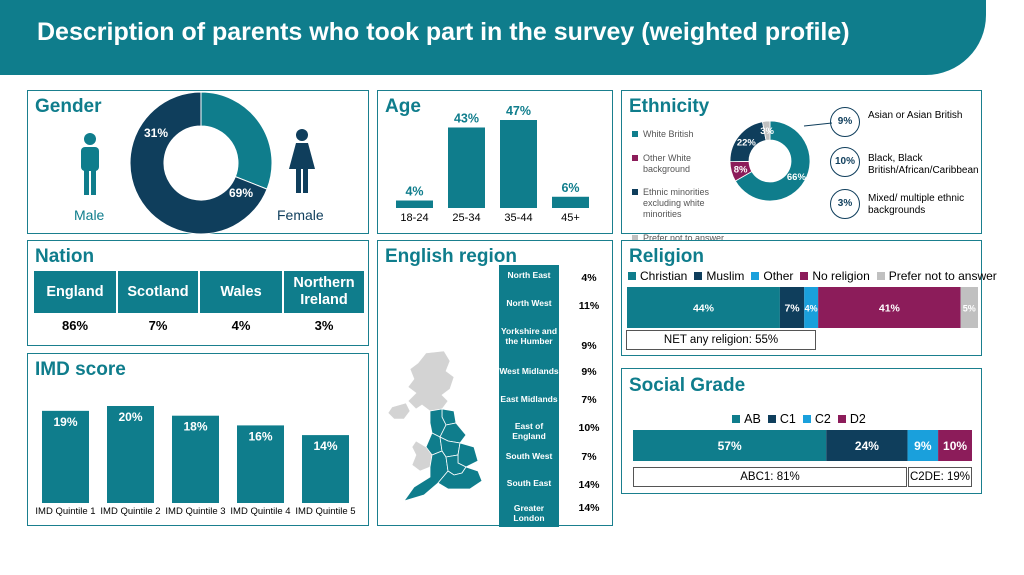 The width and height of the screenshot is (1024, 575). I want to click on age-tick-label: 45+, so click(570, 218).